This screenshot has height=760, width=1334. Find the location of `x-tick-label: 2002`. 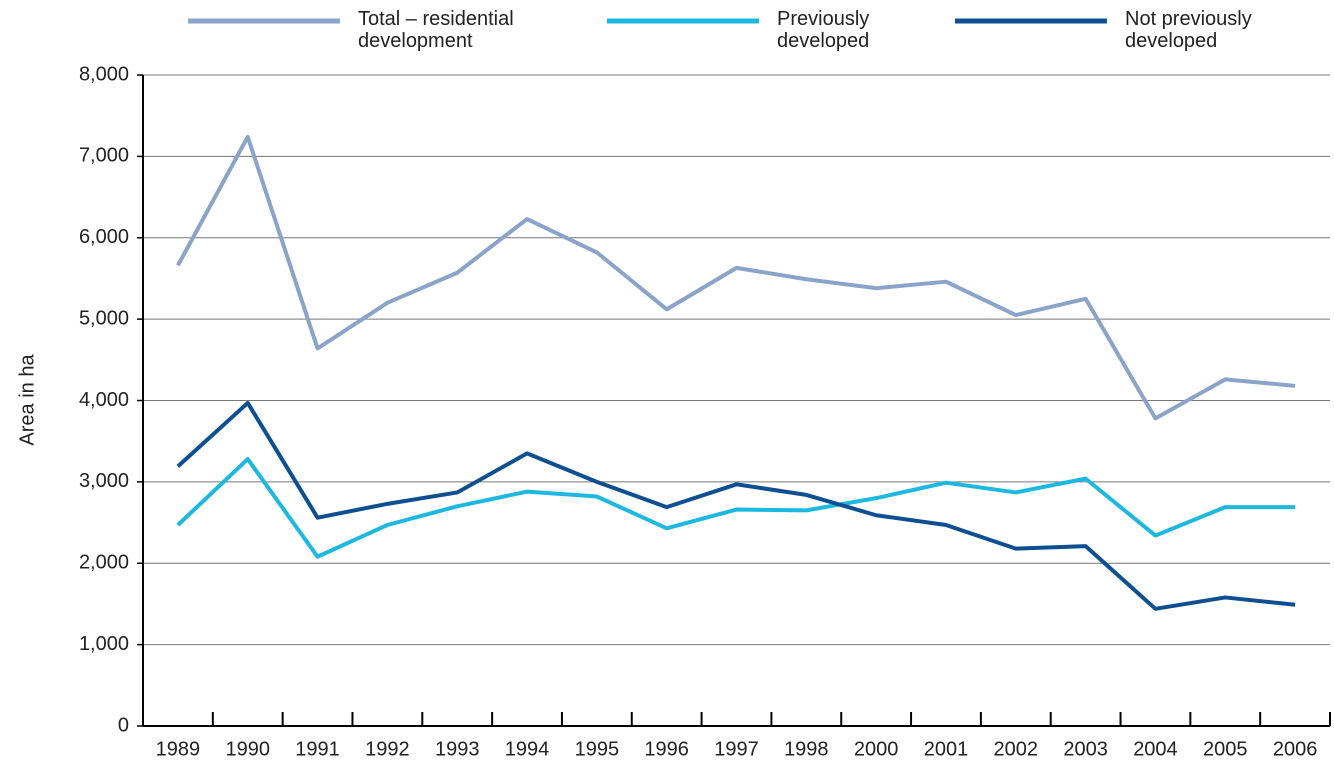

x-tick-label: 2002 is located at coordinates (1016, 749).